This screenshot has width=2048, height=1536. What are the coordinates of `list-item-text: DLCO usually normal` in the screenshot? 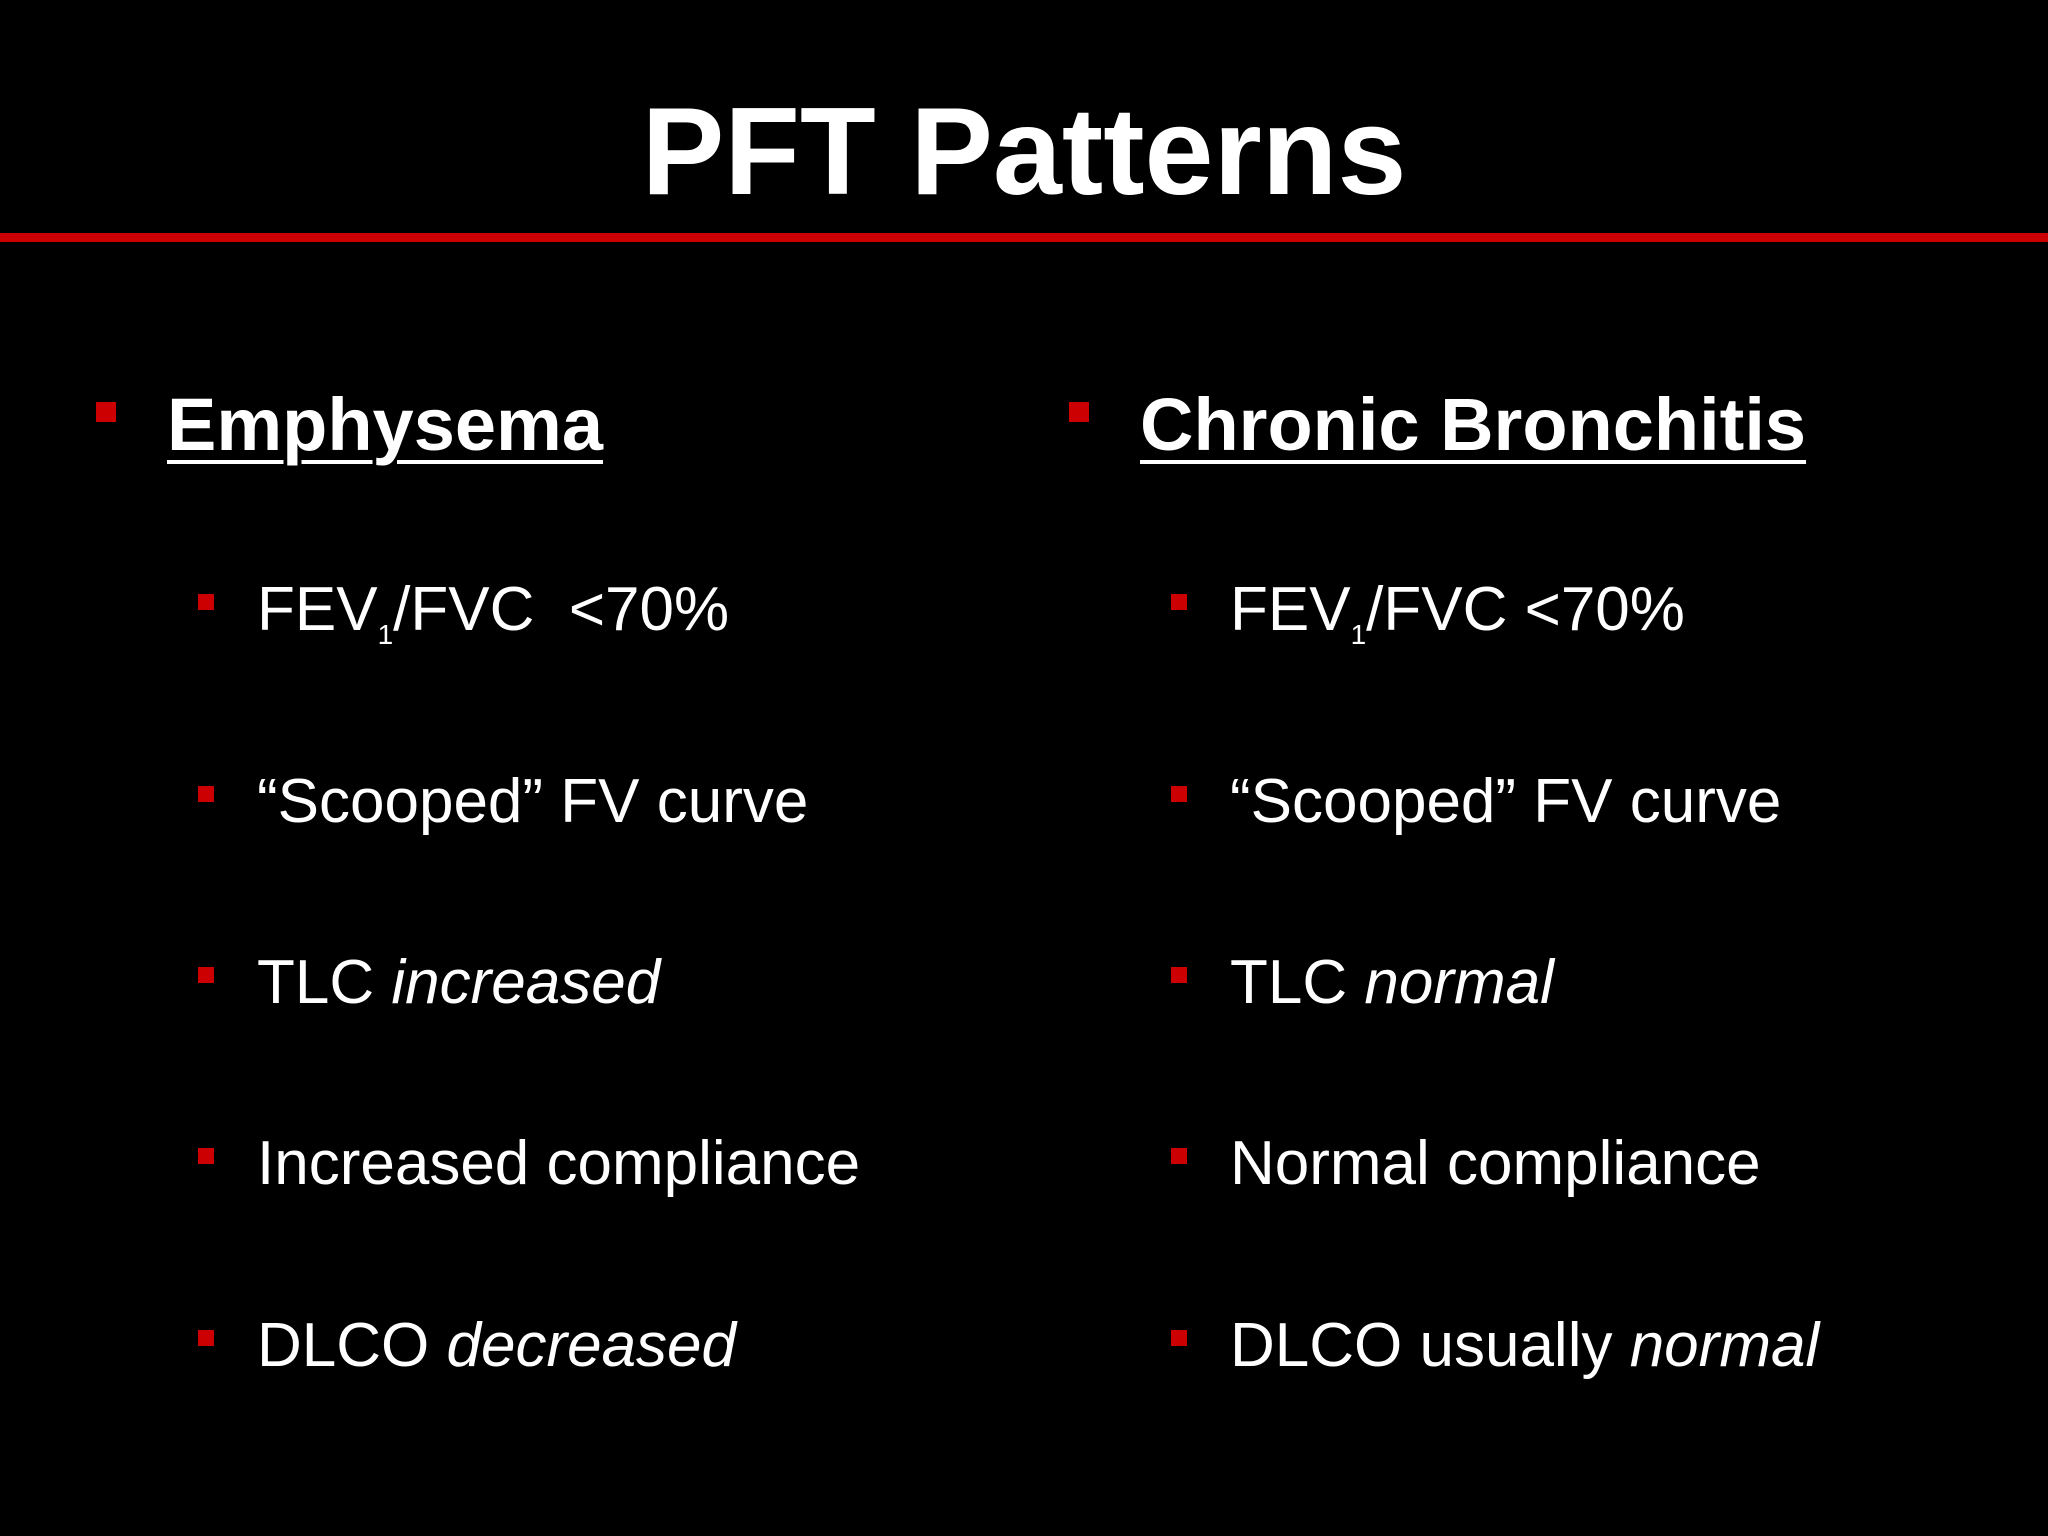 It's located at (1524, 1346).